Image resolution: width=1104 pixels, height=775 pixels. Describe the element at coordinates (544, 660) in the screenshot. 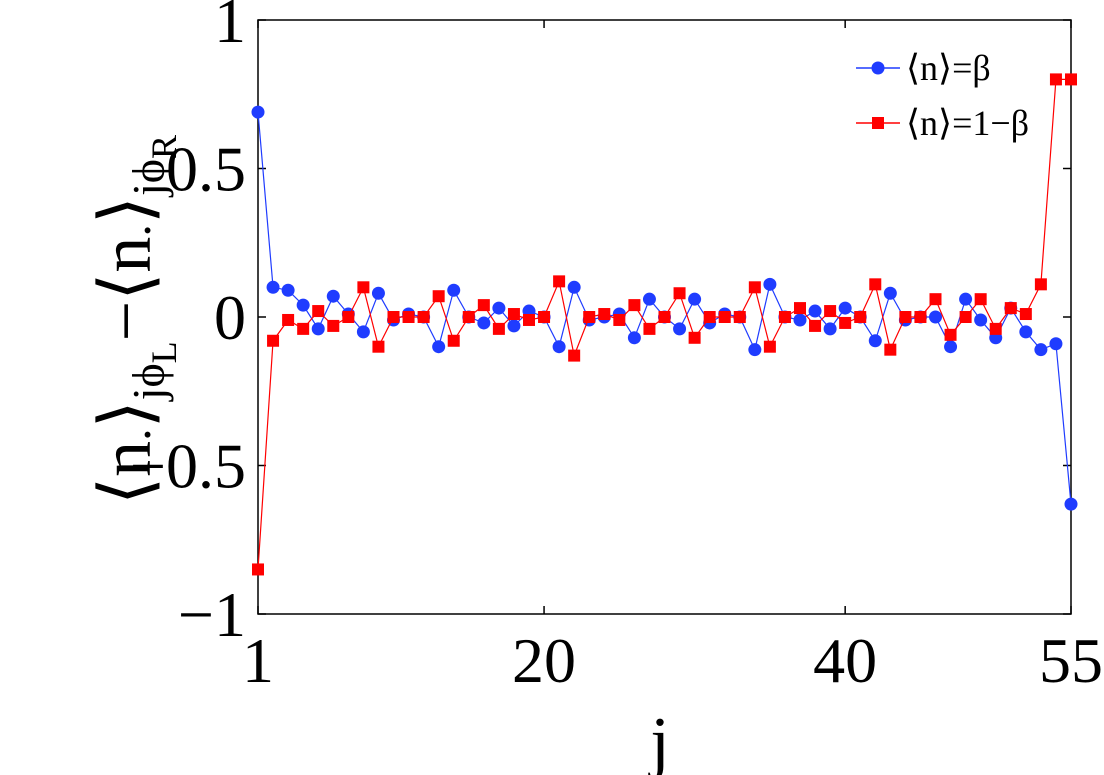

I see `x-tick-label: 20` at that location.